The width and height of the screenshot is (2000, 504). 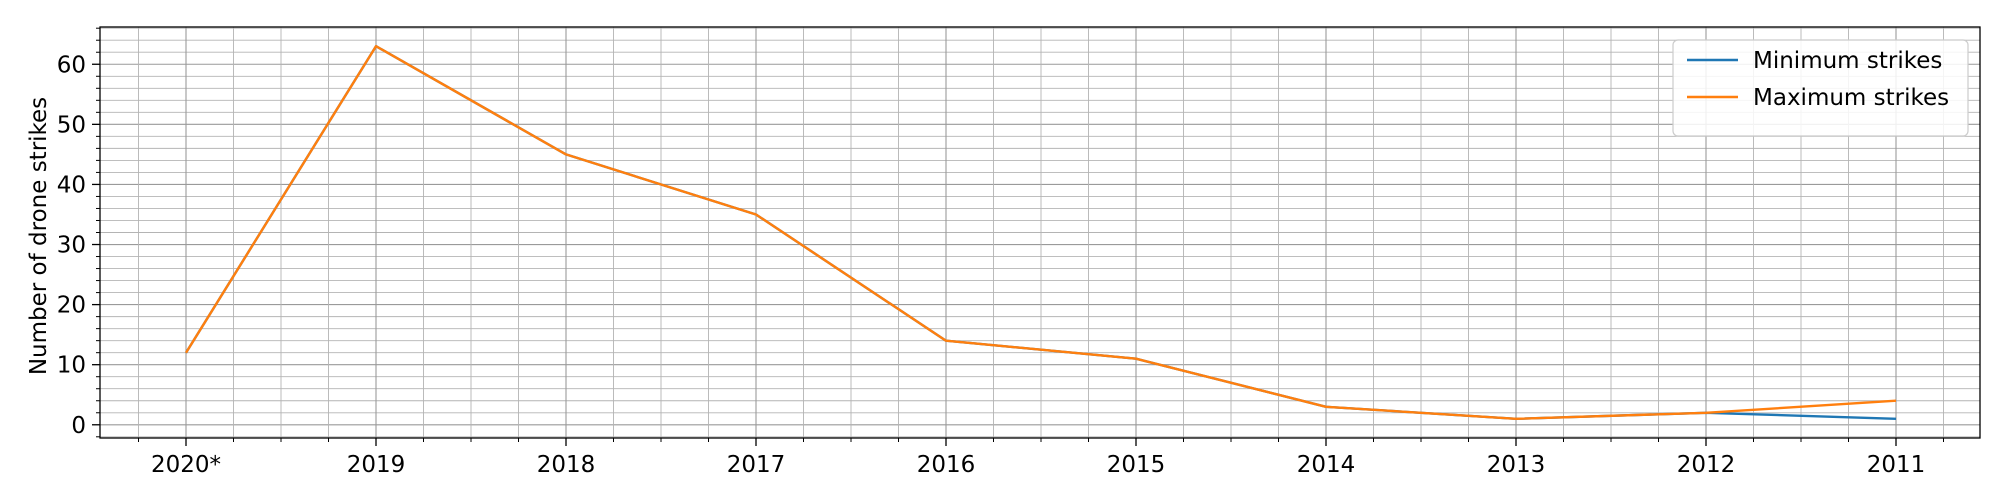 I want to click on y-tick-labels: 0 10 20 30 40 50 60, so click(x=71, y=245).